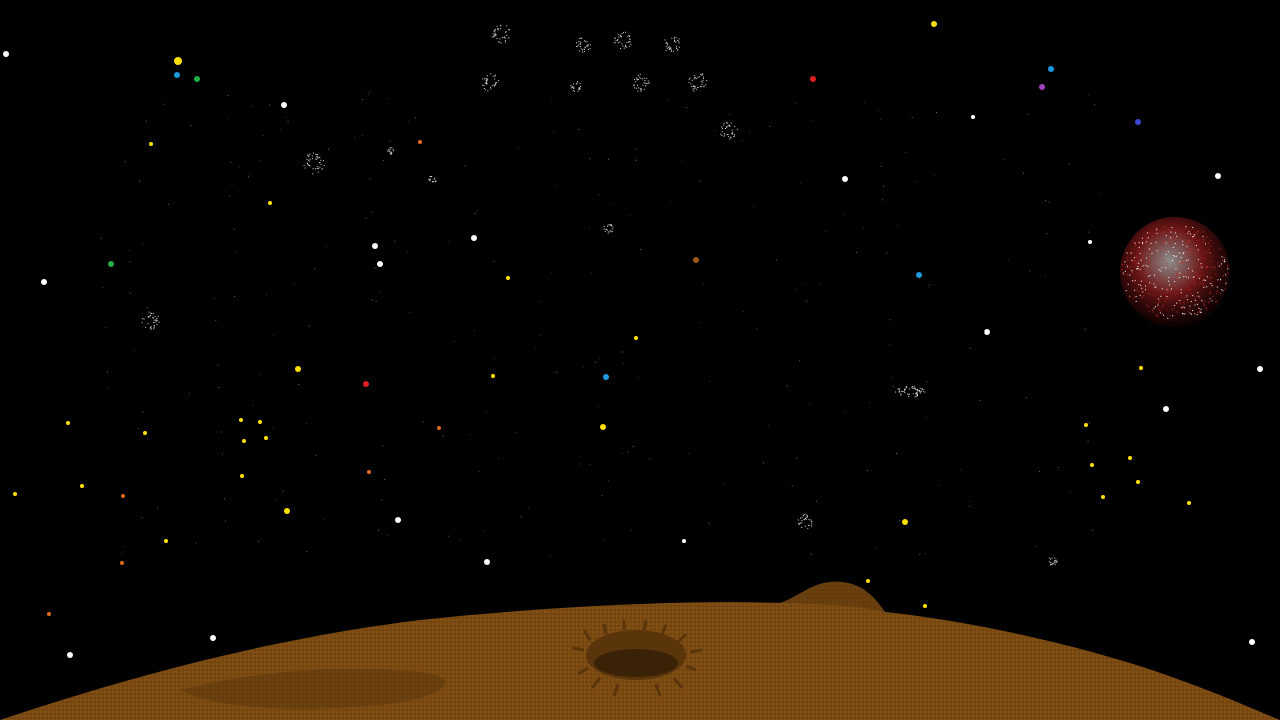 The image size is (1280, 720). Describe the element at coordinates (313, 689) in the screenshot. I see `surface-shadow` at that location.